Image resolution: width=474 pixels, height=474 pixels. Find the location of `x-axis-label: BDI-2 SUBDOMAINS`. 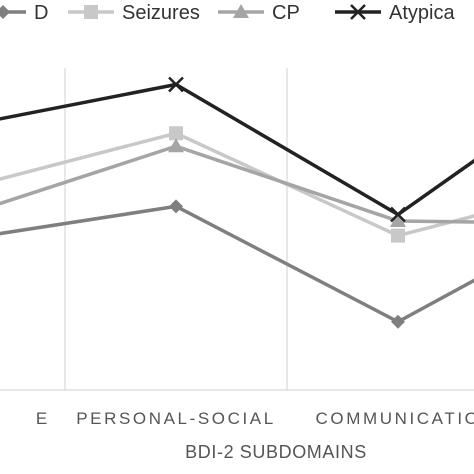

x-axis-label: BDI-2 SUBDOMAINS is located at coordinates (276, 452).